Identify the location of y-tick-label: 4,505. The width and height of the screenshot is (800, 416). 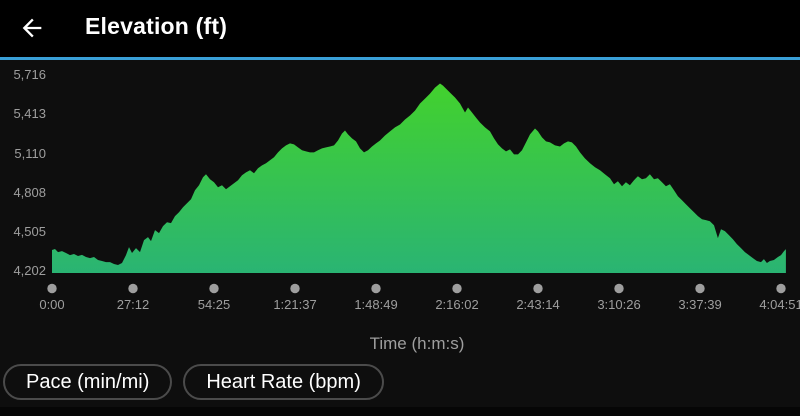
(29, 231).